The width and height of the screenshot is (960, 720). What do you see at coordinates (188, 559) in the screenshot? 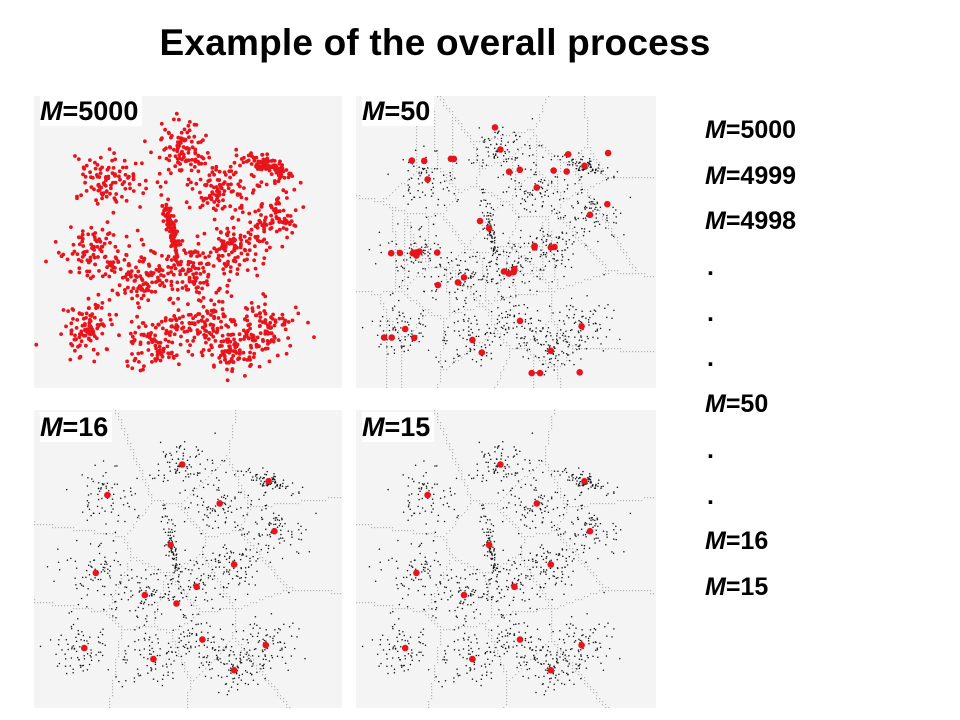
I see `voronoi-plot-m16` at bounding box center [188, 559].